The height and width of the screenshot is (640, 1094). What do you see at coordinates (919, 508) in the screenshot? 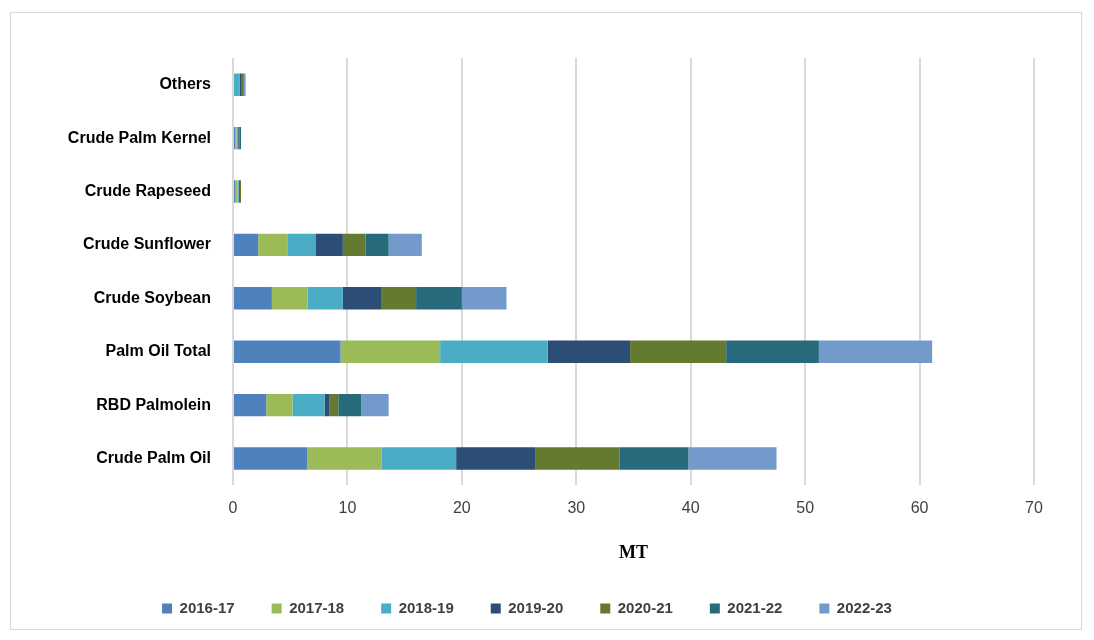
I see `x-tick-label: 60` at bounding box center [919, 508].